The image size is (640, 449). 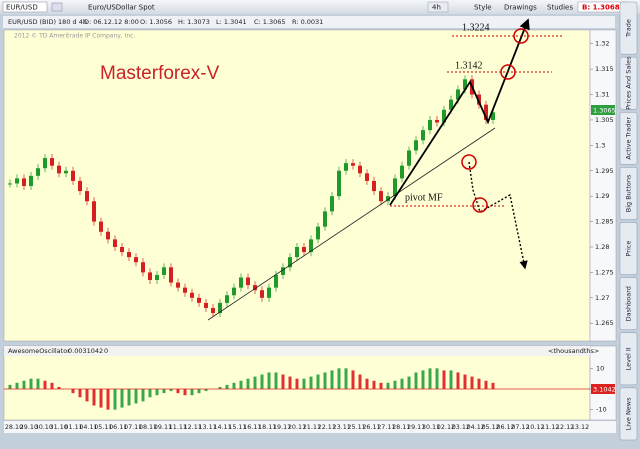 I want to click on interval-button, so click(x=438, y=7).